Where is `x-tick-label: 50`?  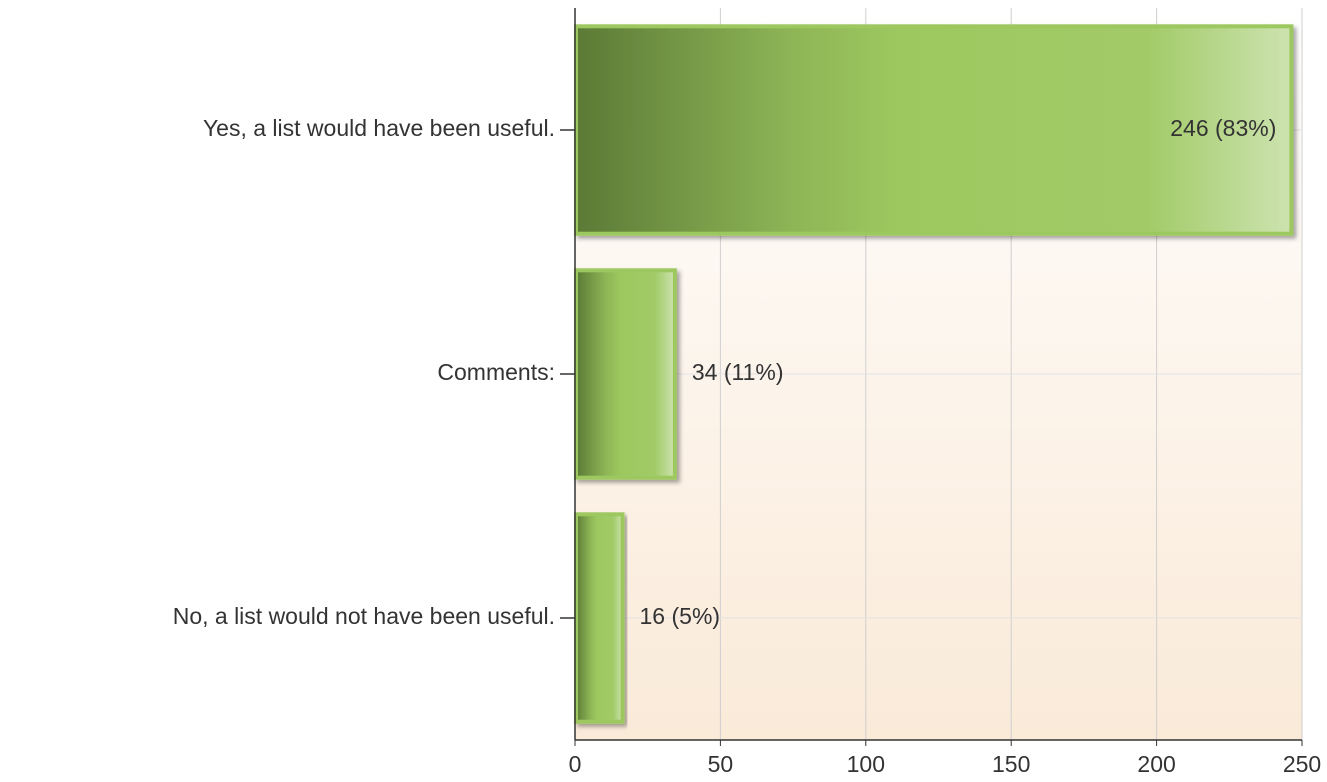
x-tick-label: 50 is located at coordinates (721, 764).